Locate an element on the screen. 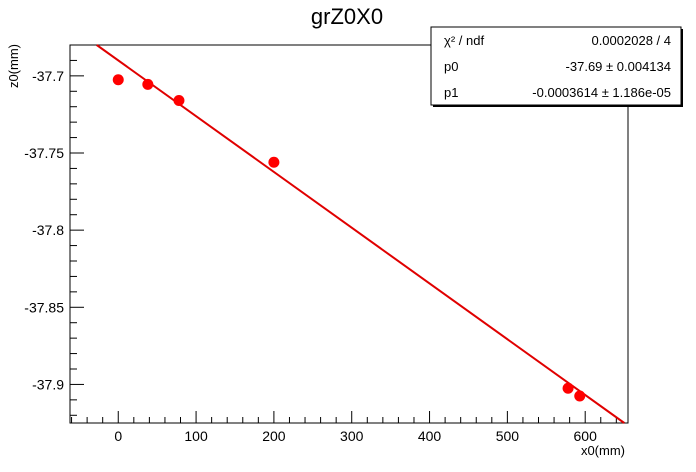  x-tick-label: 400 is located at coordinates (430, 436).